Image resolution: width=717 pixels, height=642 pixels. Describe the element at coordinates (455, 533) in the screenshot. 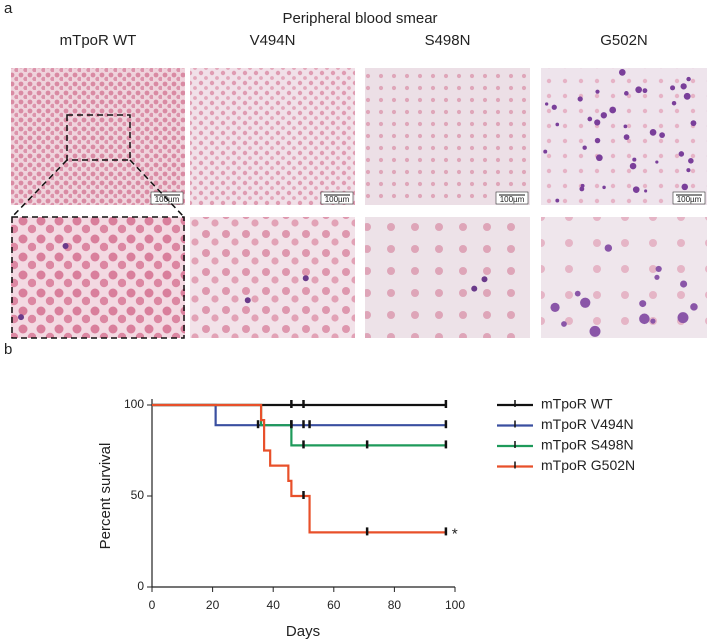

I see `annotation: *` at that location.